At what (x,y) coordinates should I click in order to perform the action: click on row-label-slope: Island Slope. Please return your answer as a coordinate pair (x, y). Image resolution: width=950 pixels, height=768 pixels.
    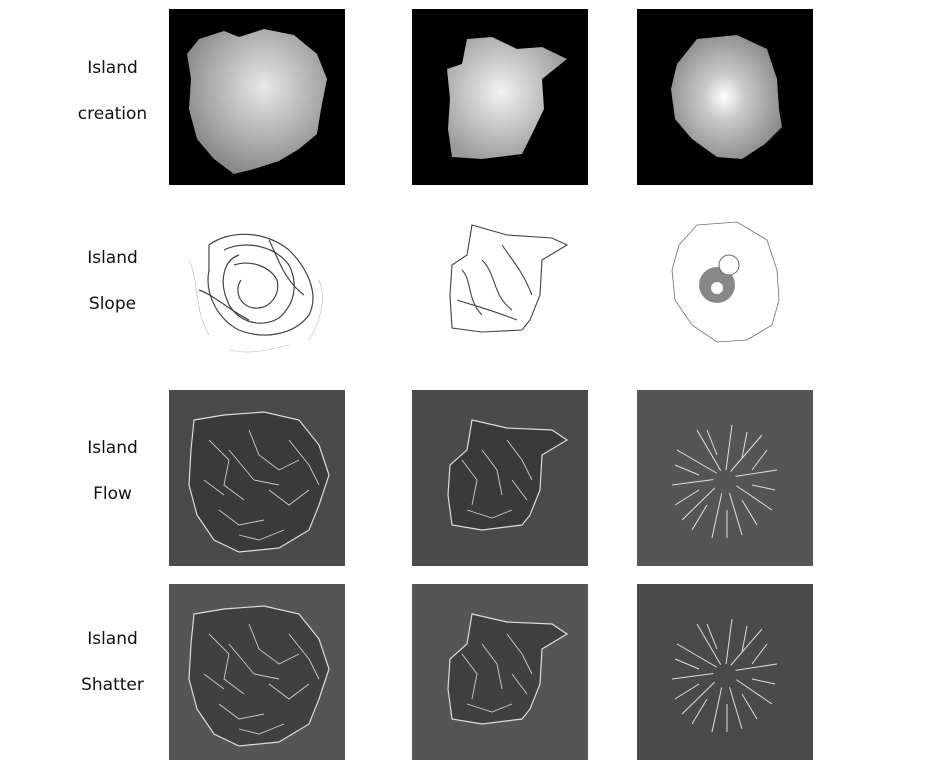
    Looking at the image, I should click on (112, 281).